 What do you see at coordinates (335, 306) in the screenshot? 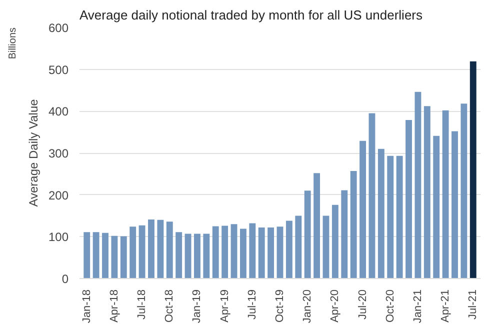
I see `x-tick-label: Apr-20` at bounding box center [335, 306].